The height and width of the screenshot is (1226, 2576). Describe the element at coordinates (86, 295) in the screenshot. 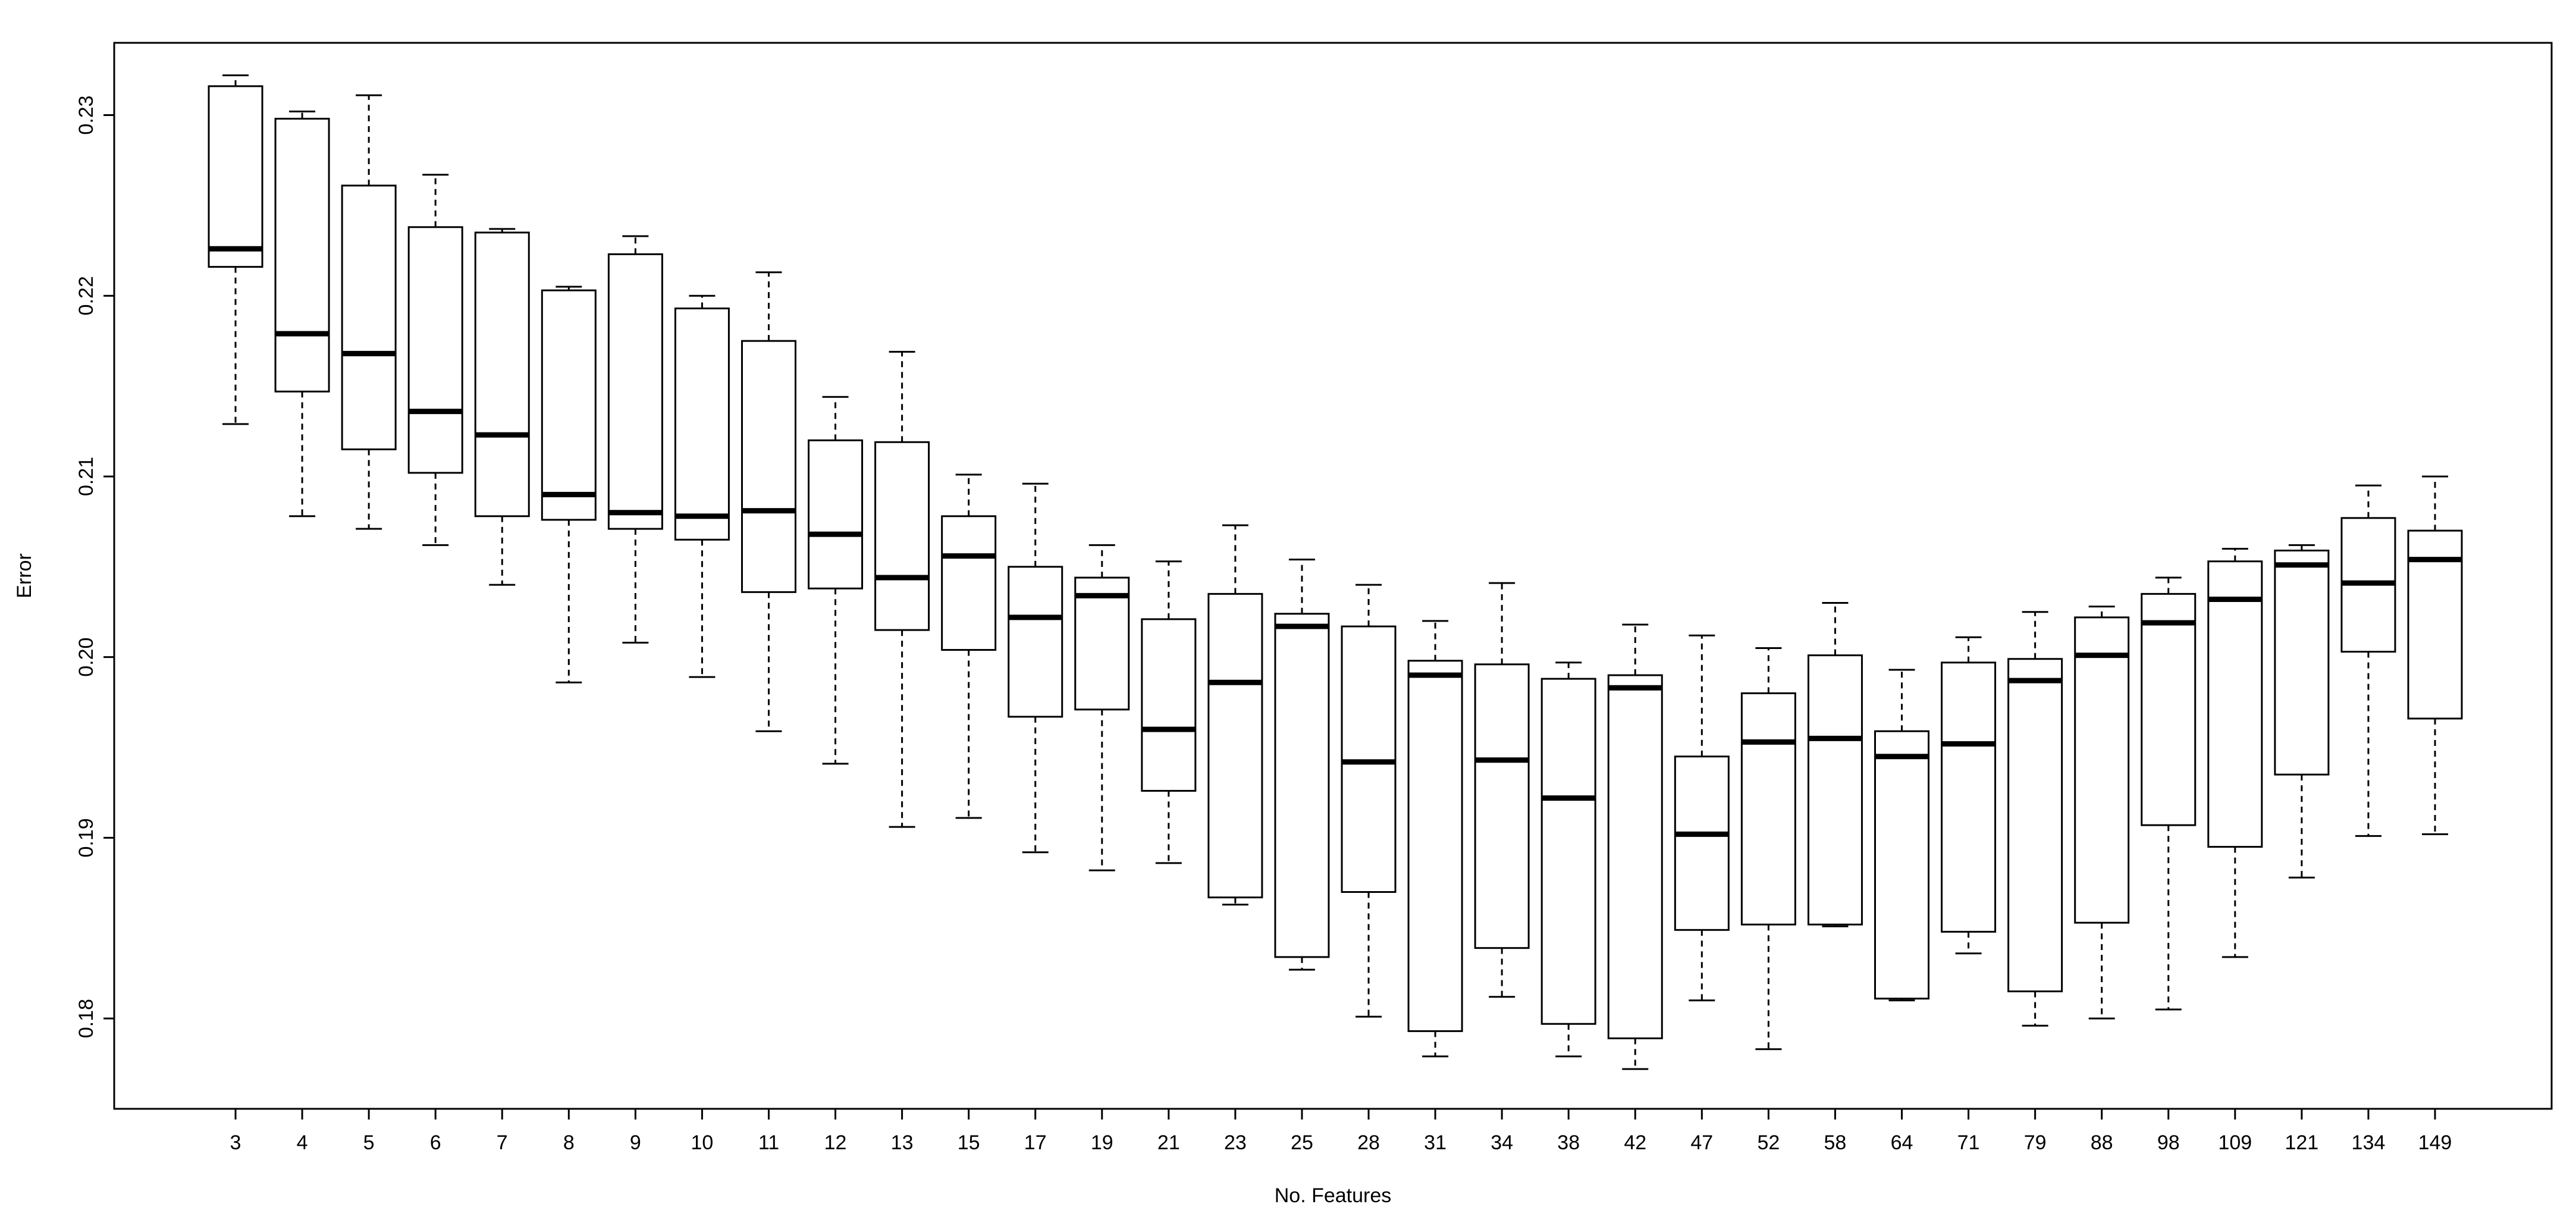

I see `y-tick-label: 0.22` at that location.